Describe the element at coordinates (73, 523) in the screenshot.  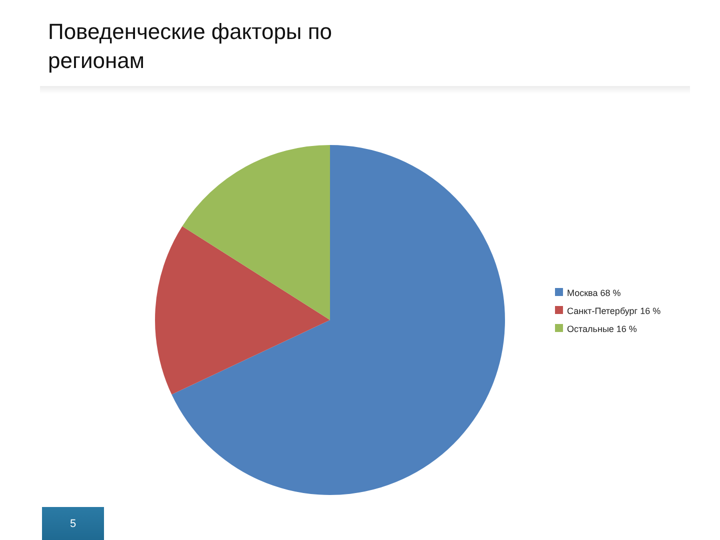
I see `page-number-tab: 5` at that location.